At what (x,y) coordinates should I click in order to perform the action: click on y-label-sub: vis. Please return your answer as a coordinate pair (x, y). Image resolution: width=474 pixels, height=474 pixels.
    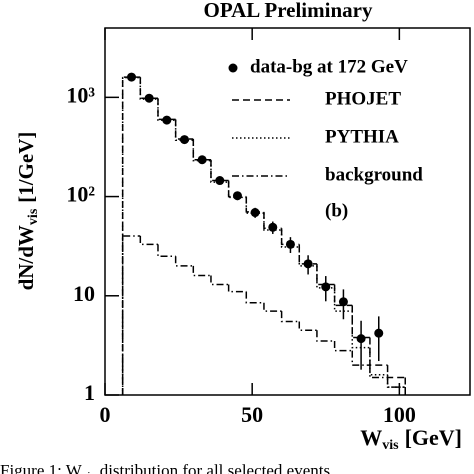
    Looking at the image, I should click on (33, 216).